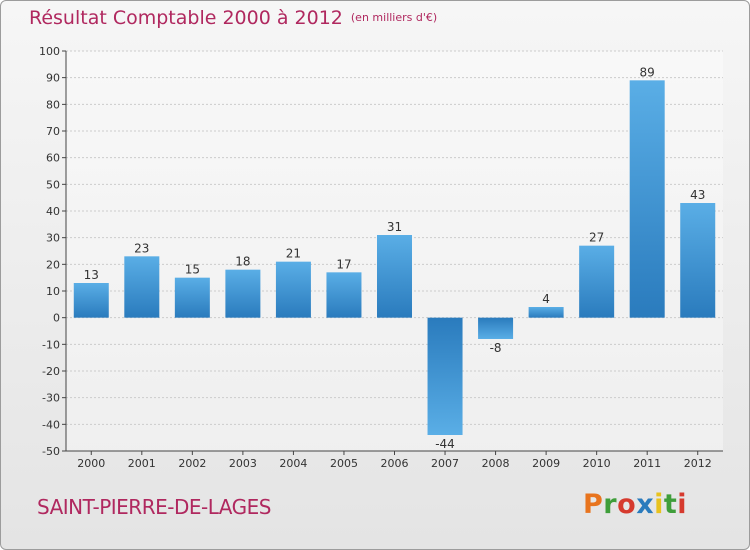 Image resolution: width=750 pixels, height=550 pixels. I want to click on x-tick-label-2003: 2003, so click(243, 463).